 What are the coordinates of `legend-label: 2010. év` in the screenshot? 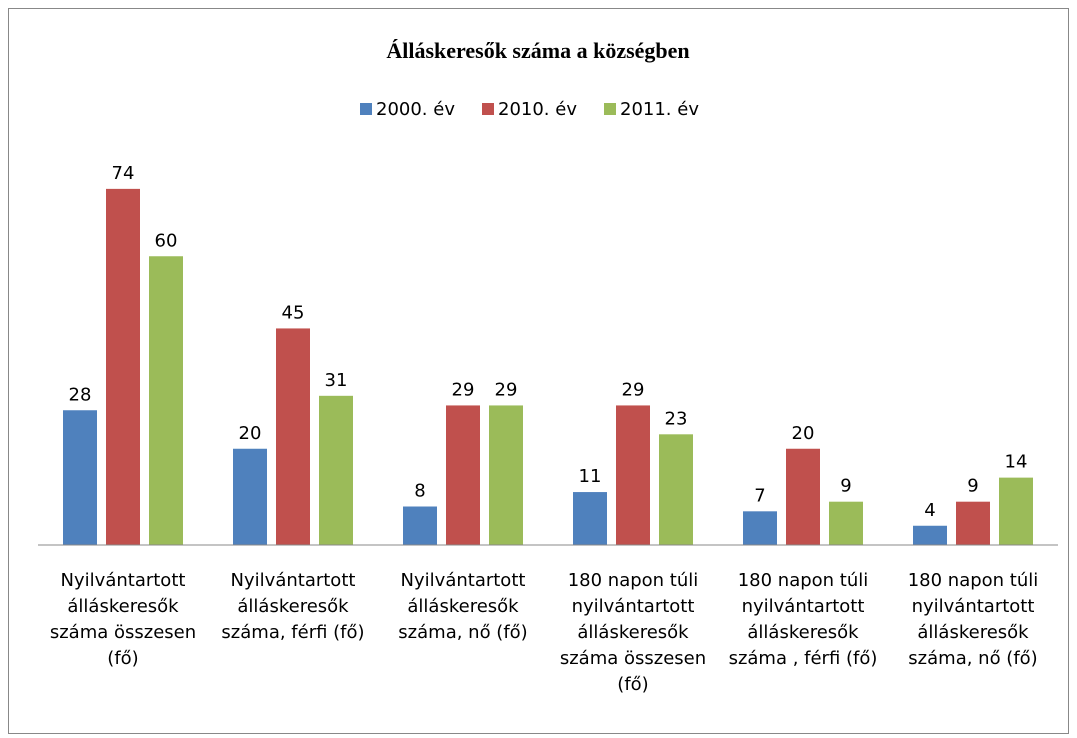 It's located at (537, 109).